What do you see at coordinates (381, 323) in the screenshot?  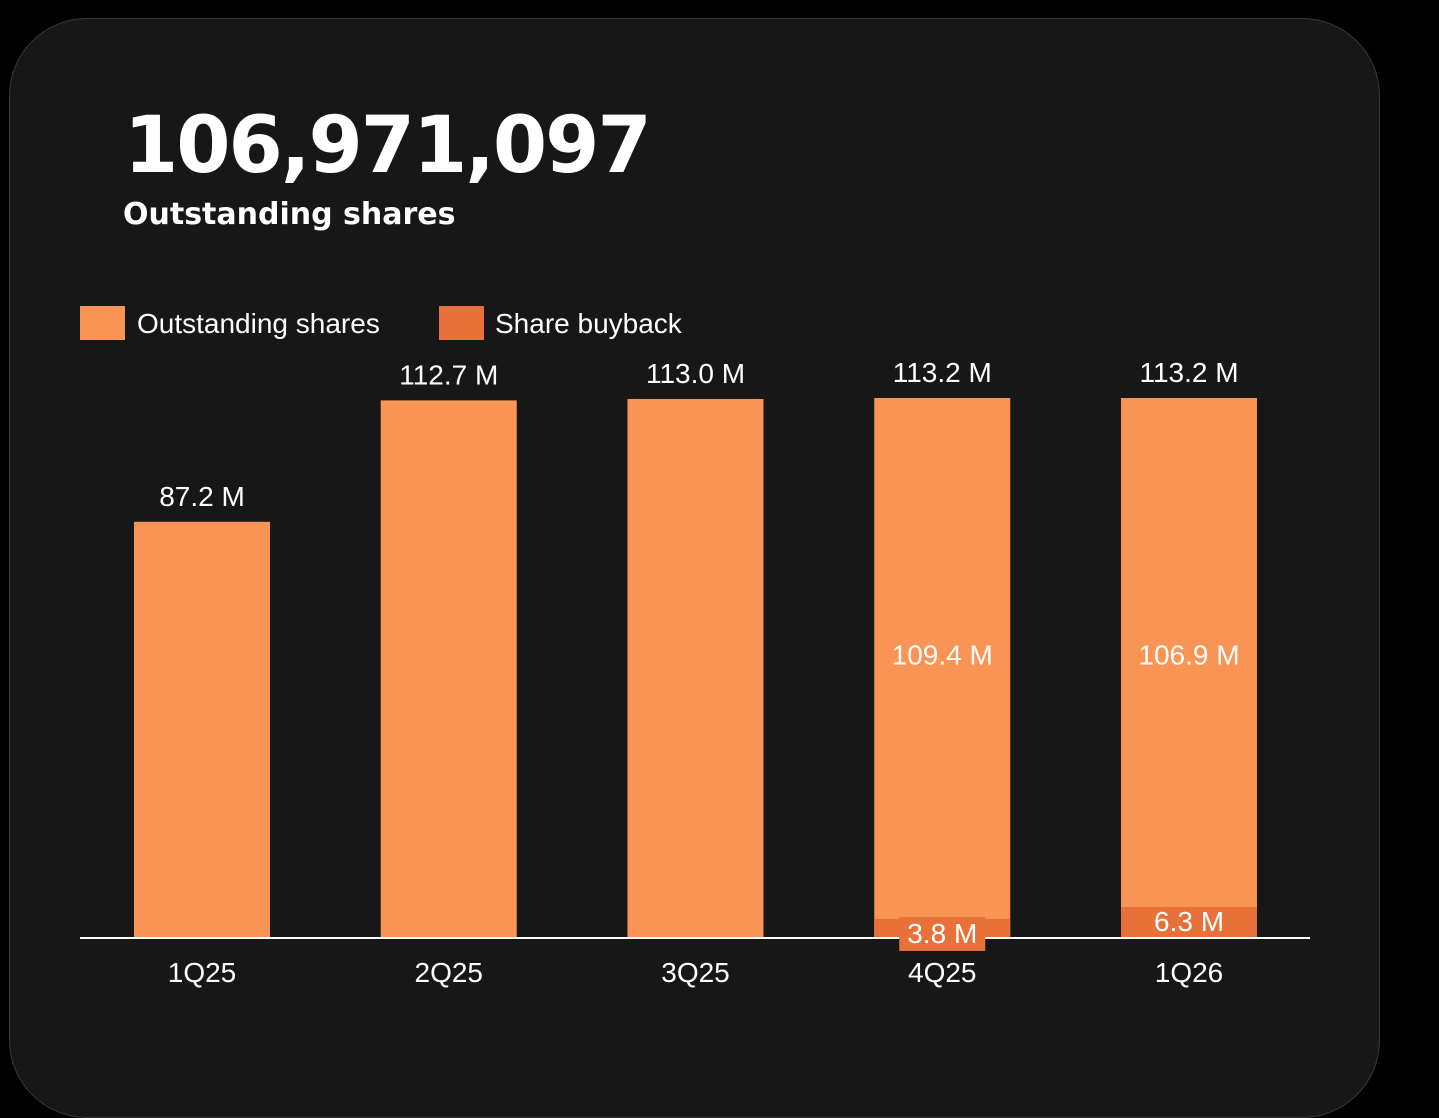 I see `legend: Outstanding shares Share buyback` at bounding box center [381, 323].